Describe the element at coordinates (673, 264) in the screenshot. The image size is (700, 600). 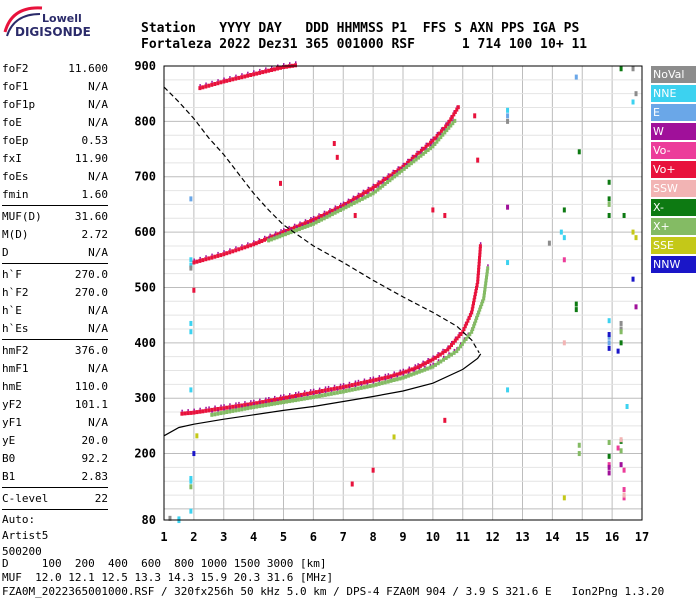
I see `legend-item: NNW` at that location.